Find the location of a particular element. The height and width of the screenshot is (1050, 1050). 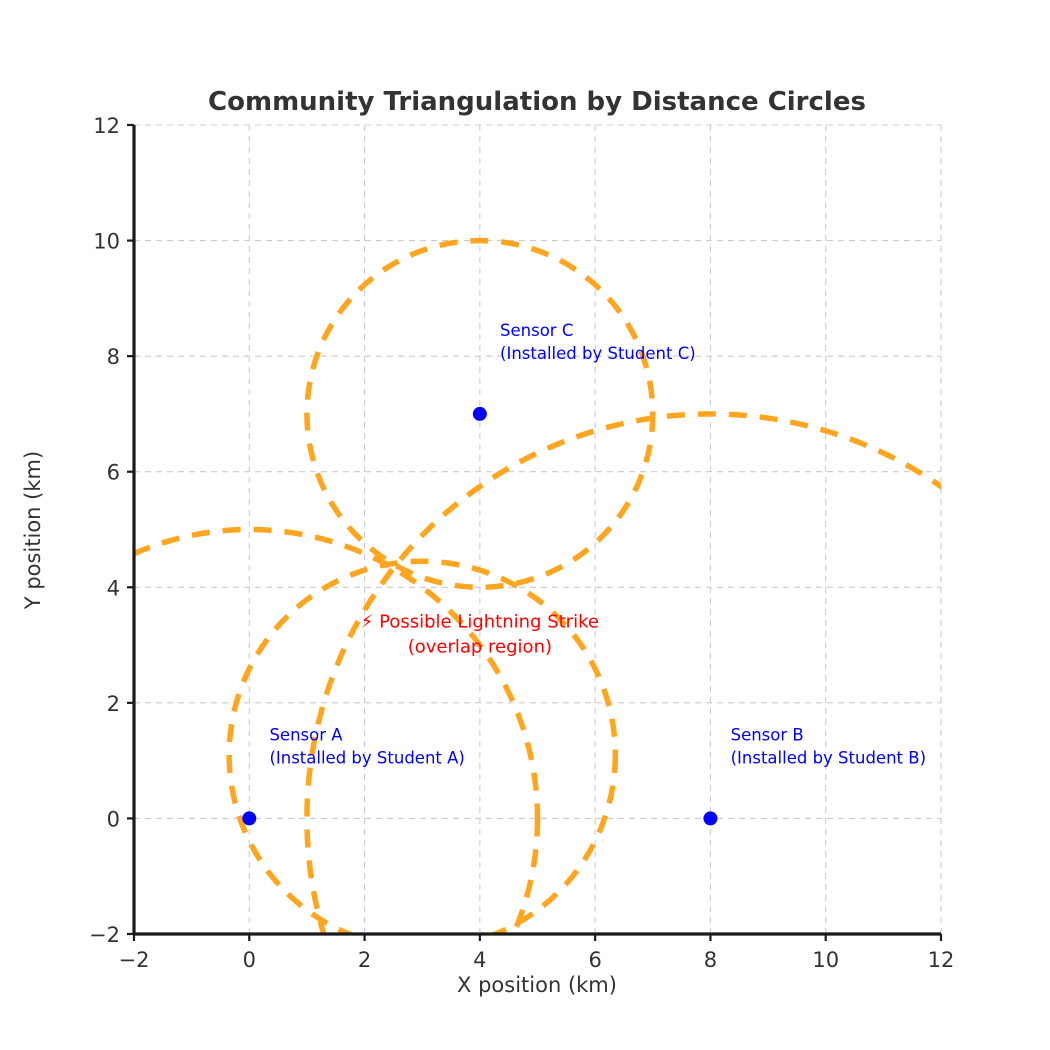

sensor-sublabel-C: (Installed by Student C) is located at coordinates (598, 353).